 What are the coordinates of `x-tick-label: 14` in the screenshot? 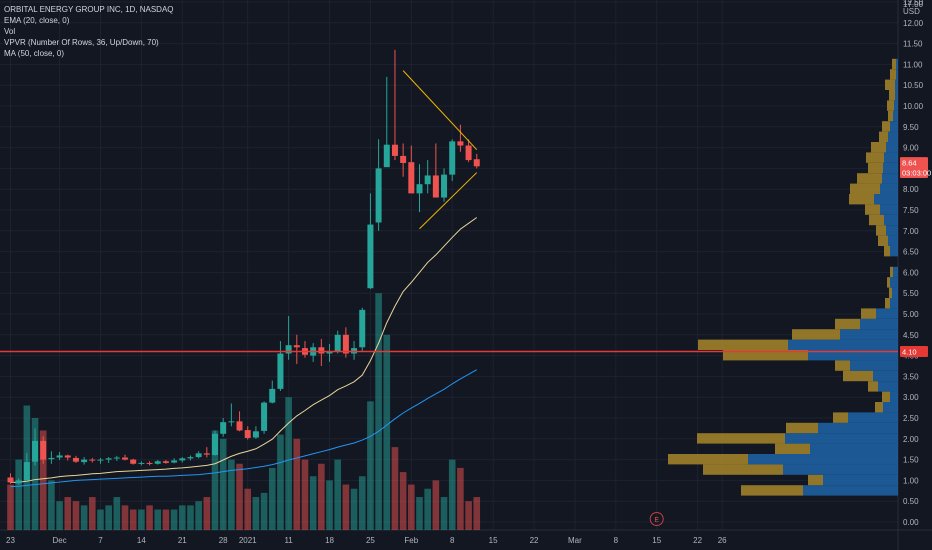 It's located at (141, 540).